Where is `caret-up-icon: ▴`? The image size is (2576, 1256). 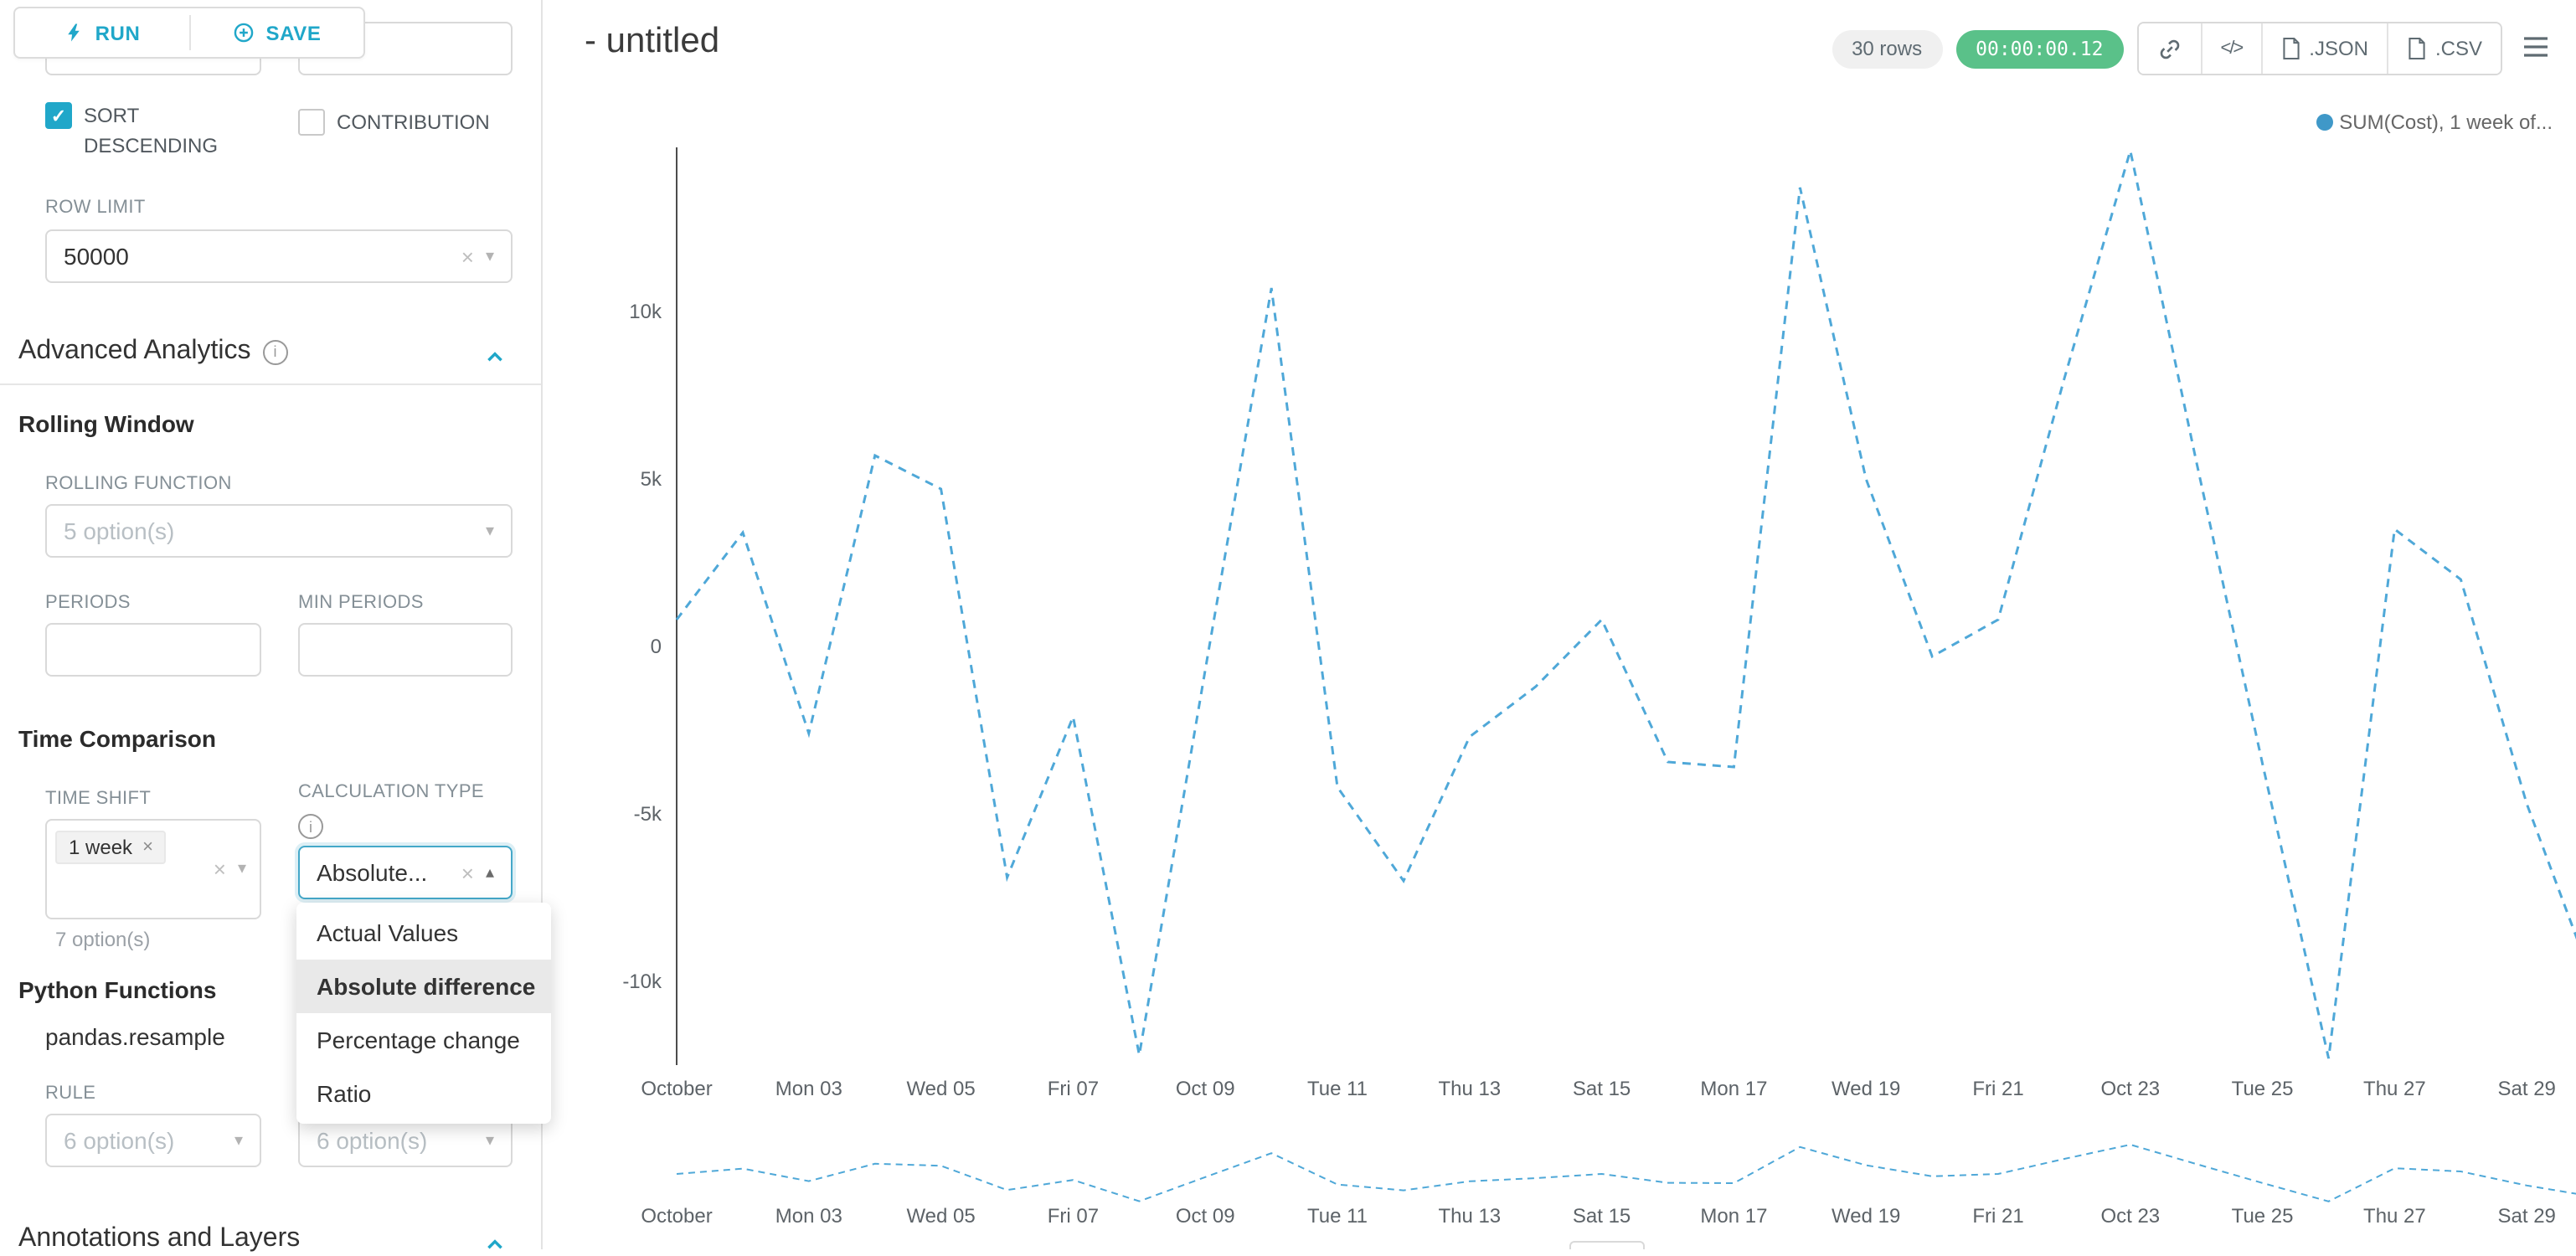 caret-up-icon: ▴ is located at coordinates (489, 873).